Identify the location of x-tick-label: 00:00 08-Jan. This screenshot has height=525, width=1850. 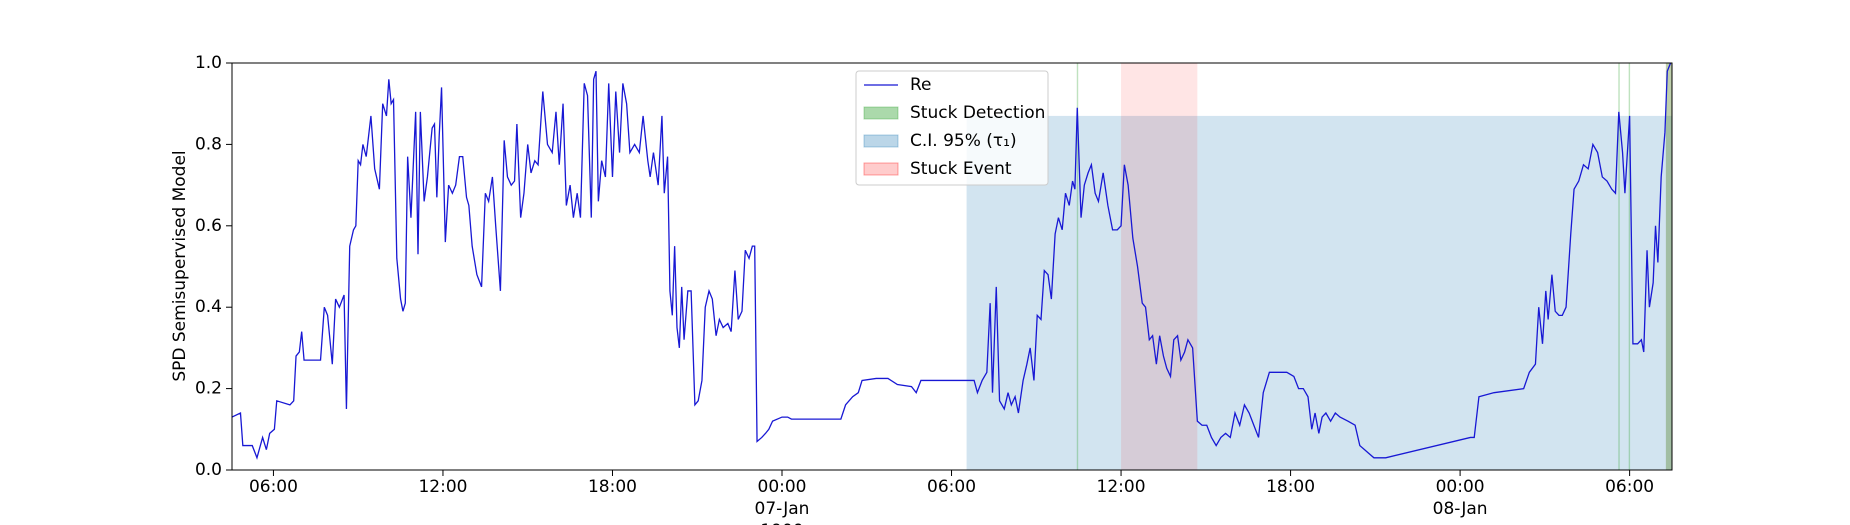
(1460, 498).